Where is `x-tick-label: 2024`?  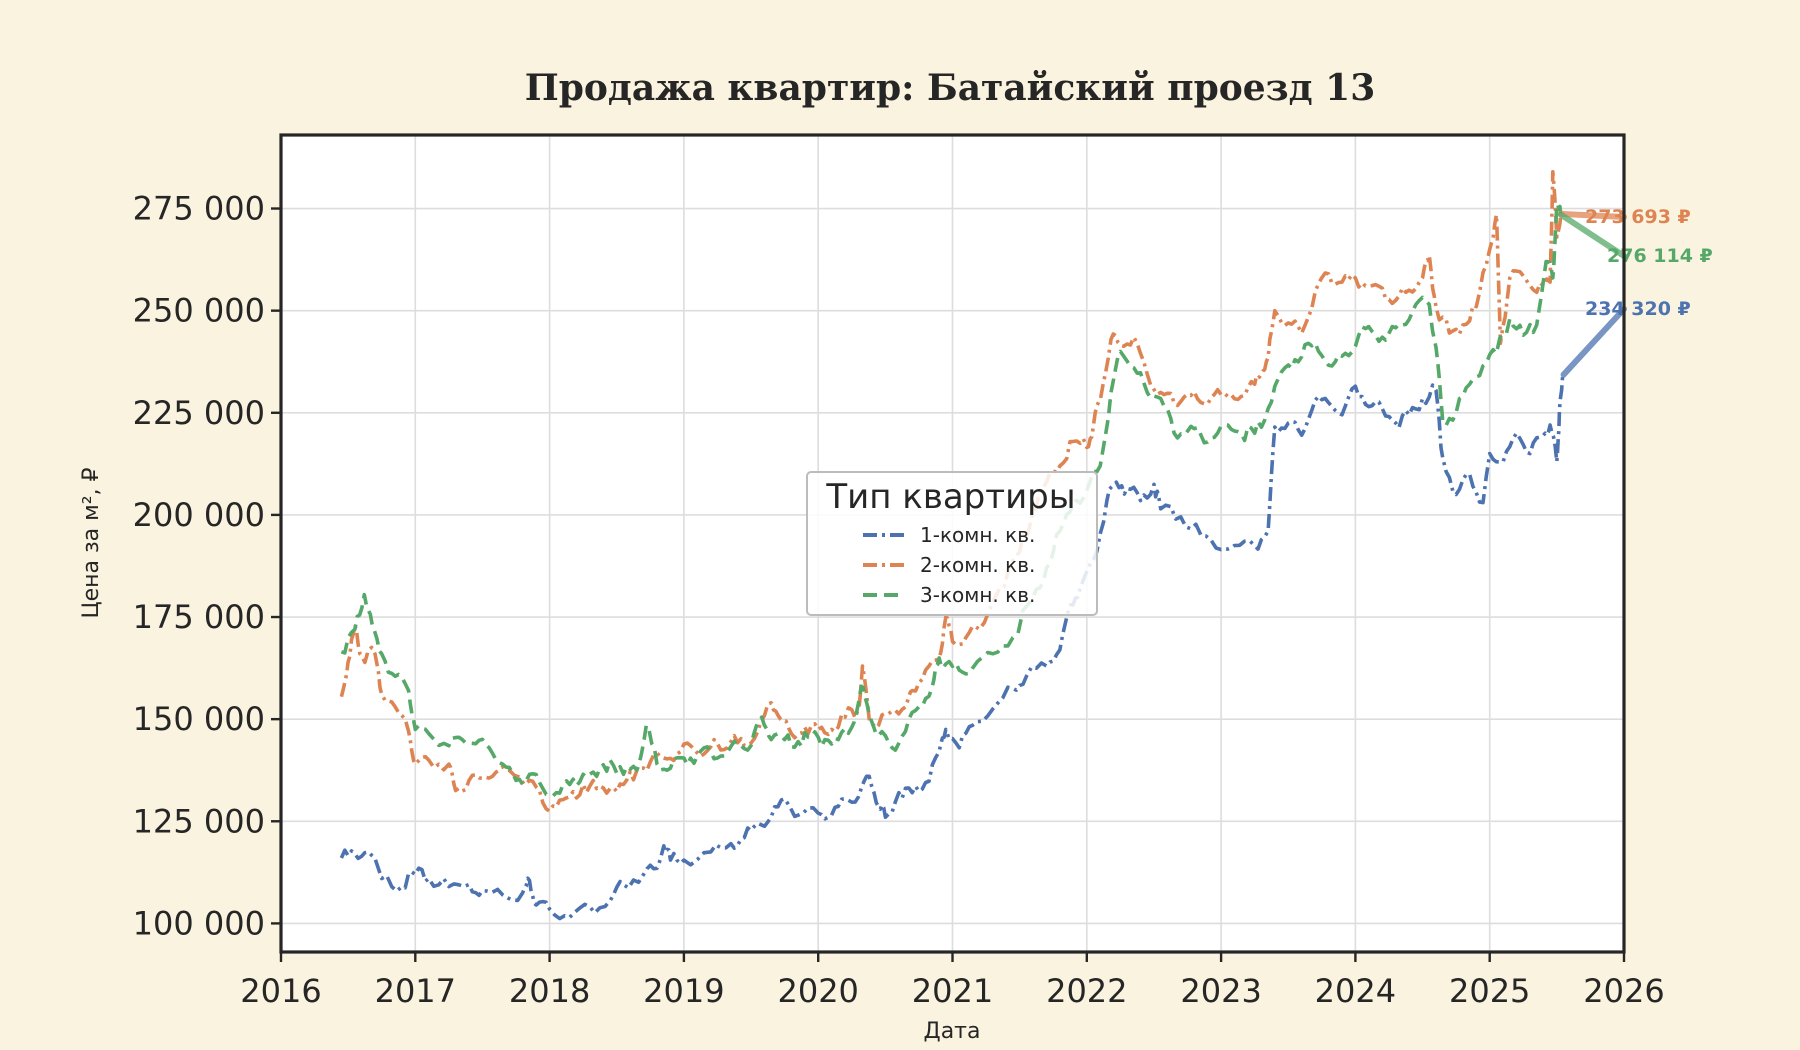
x-tick-label: 2024 is located at coordinates (1355, 991).